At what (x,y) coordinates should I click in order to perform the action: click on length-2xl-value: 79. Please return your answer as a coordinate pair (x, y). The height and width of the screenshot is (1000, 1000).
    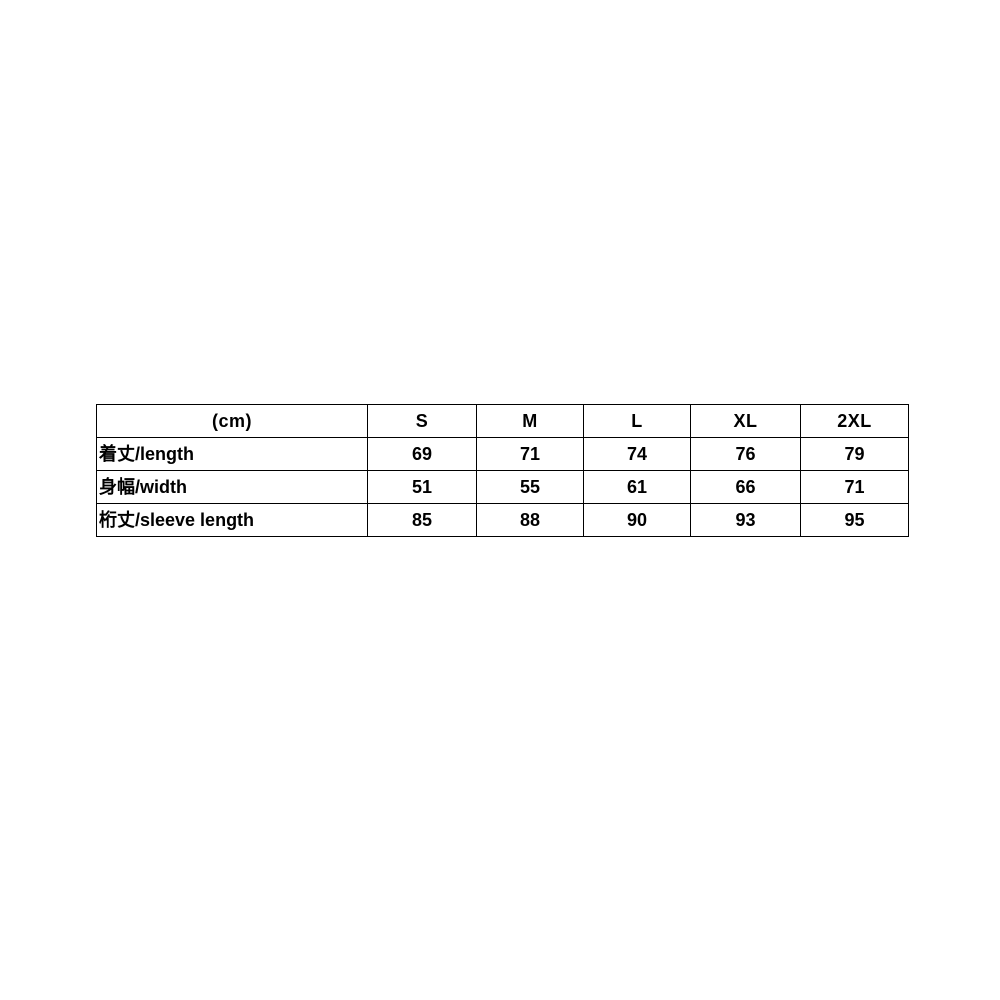
    Looking at the image, I should click on (854, 454).